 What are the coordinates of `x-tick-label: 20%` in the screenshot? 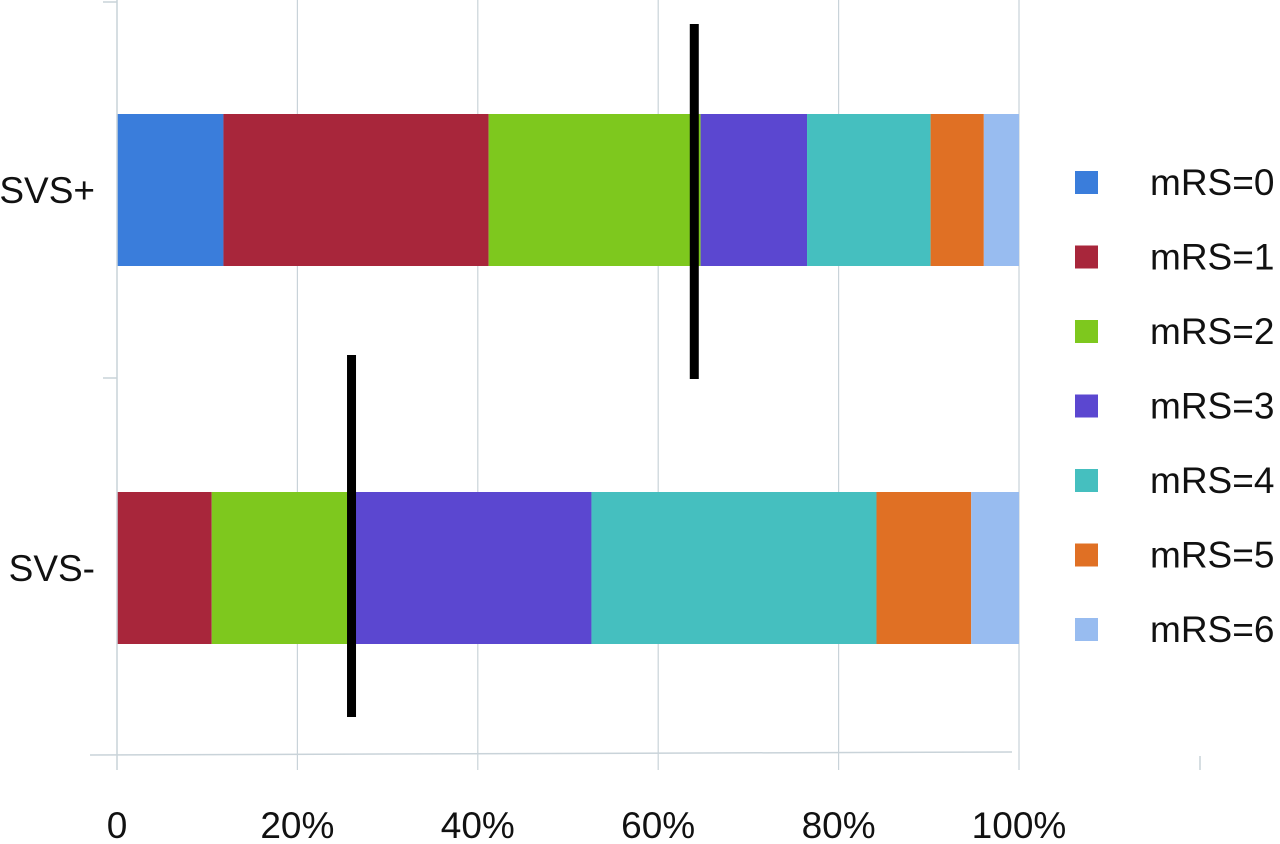 It's located at (297, 822).